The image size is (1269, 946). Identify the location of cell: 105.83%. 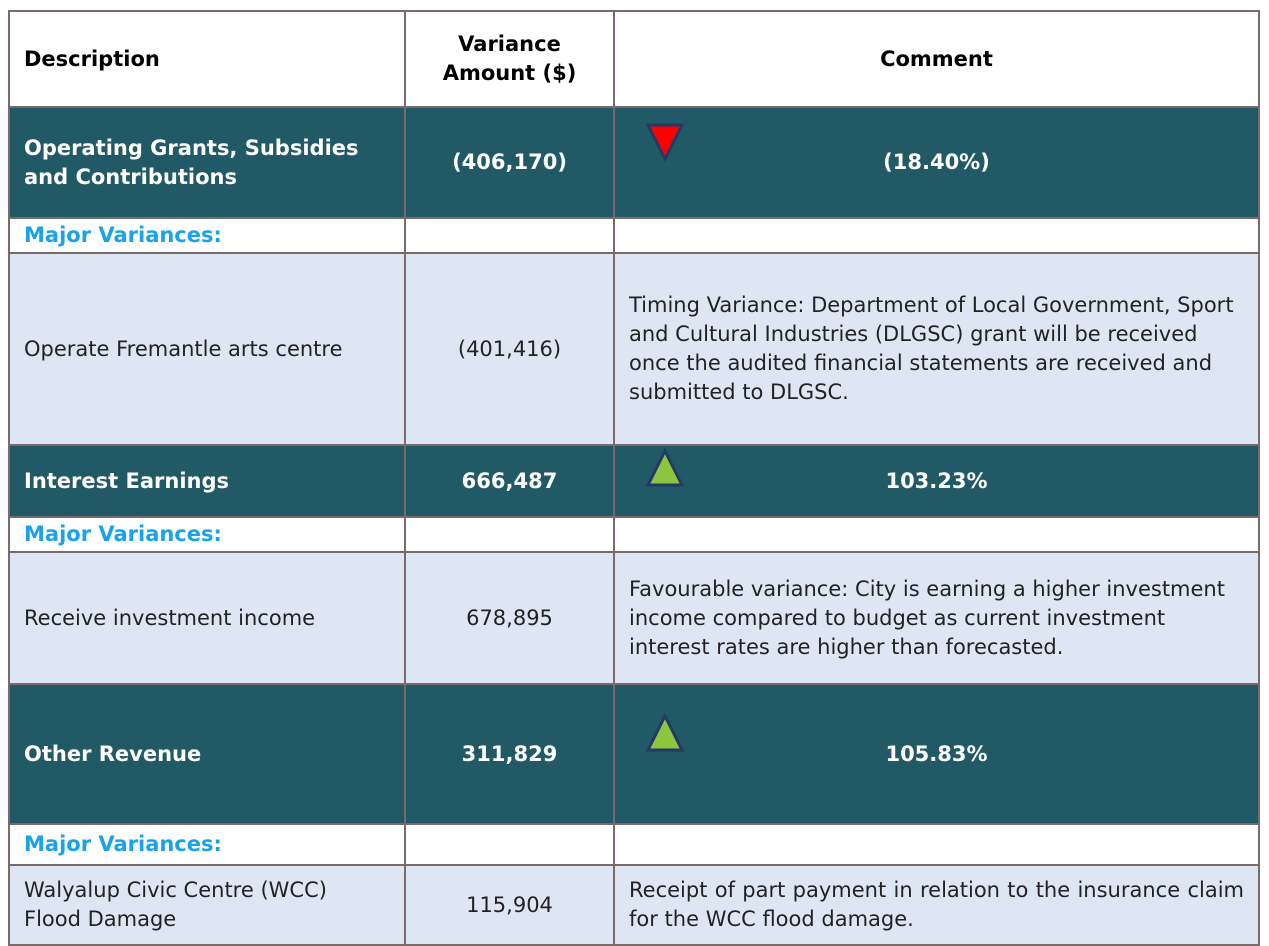
(936, 754).